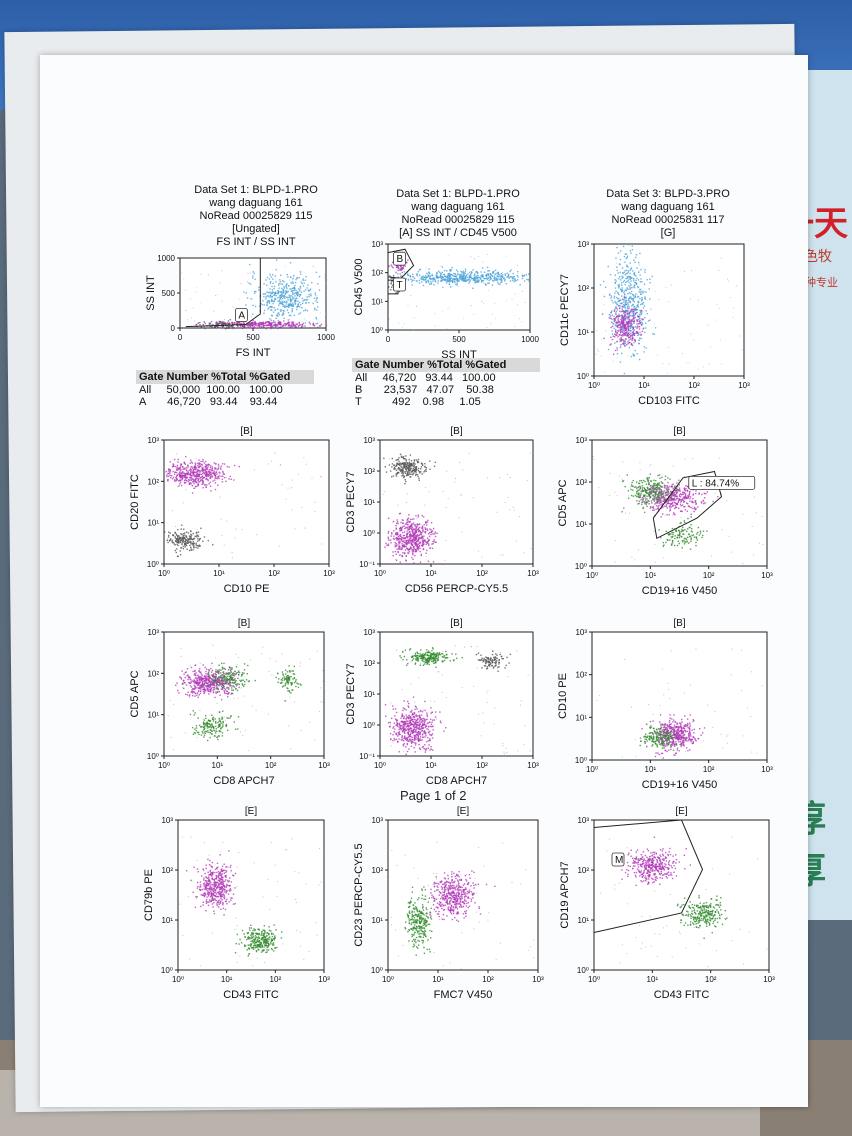 Image resolution: width=852 pixels, height=1136 pixels. I want to click on header-line: [G], so click(668, 233).